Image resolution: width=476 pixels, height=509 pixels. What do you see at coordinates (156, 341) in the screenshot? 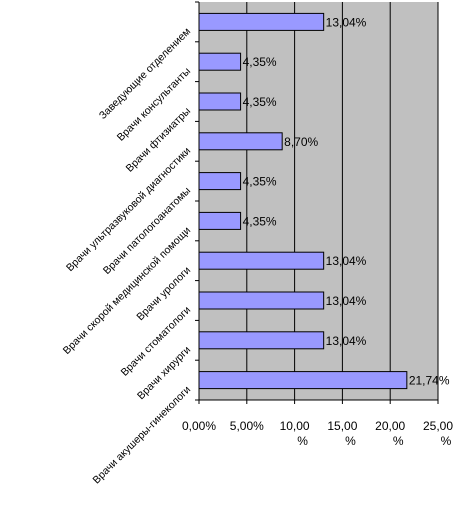
I see `category-label: Врачи стоматологи` at bounding box center [156, 341].